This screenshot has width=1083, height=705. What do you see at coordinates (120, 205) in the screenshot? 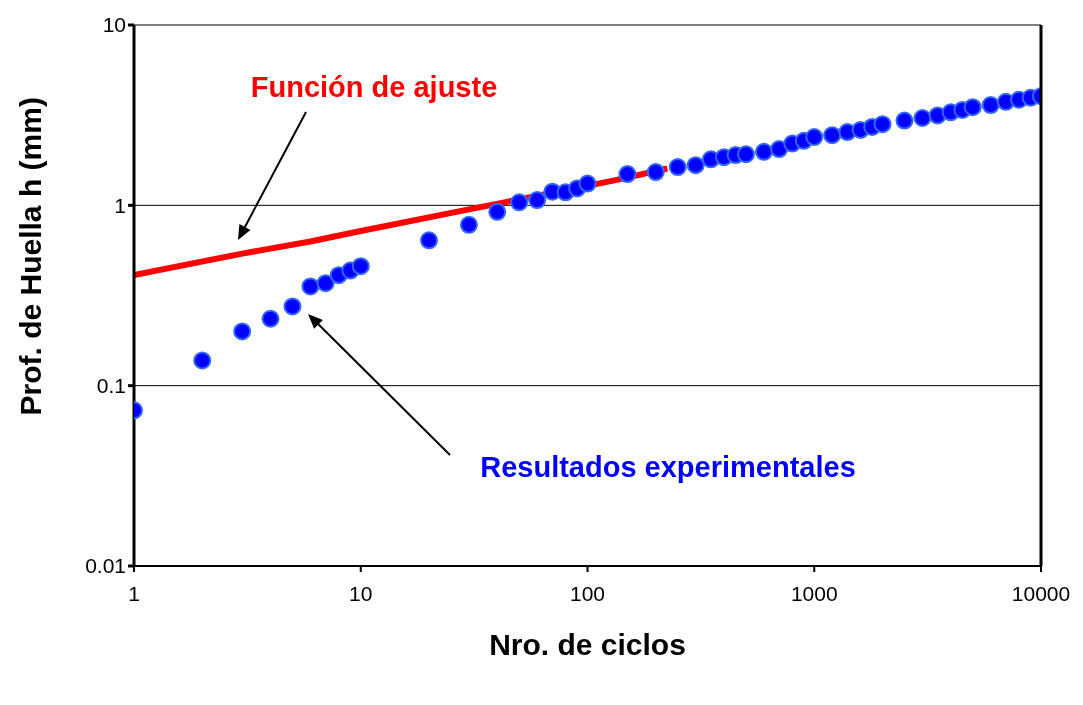
I see `y-tick-label: 1` at bounding box center [120, 205].